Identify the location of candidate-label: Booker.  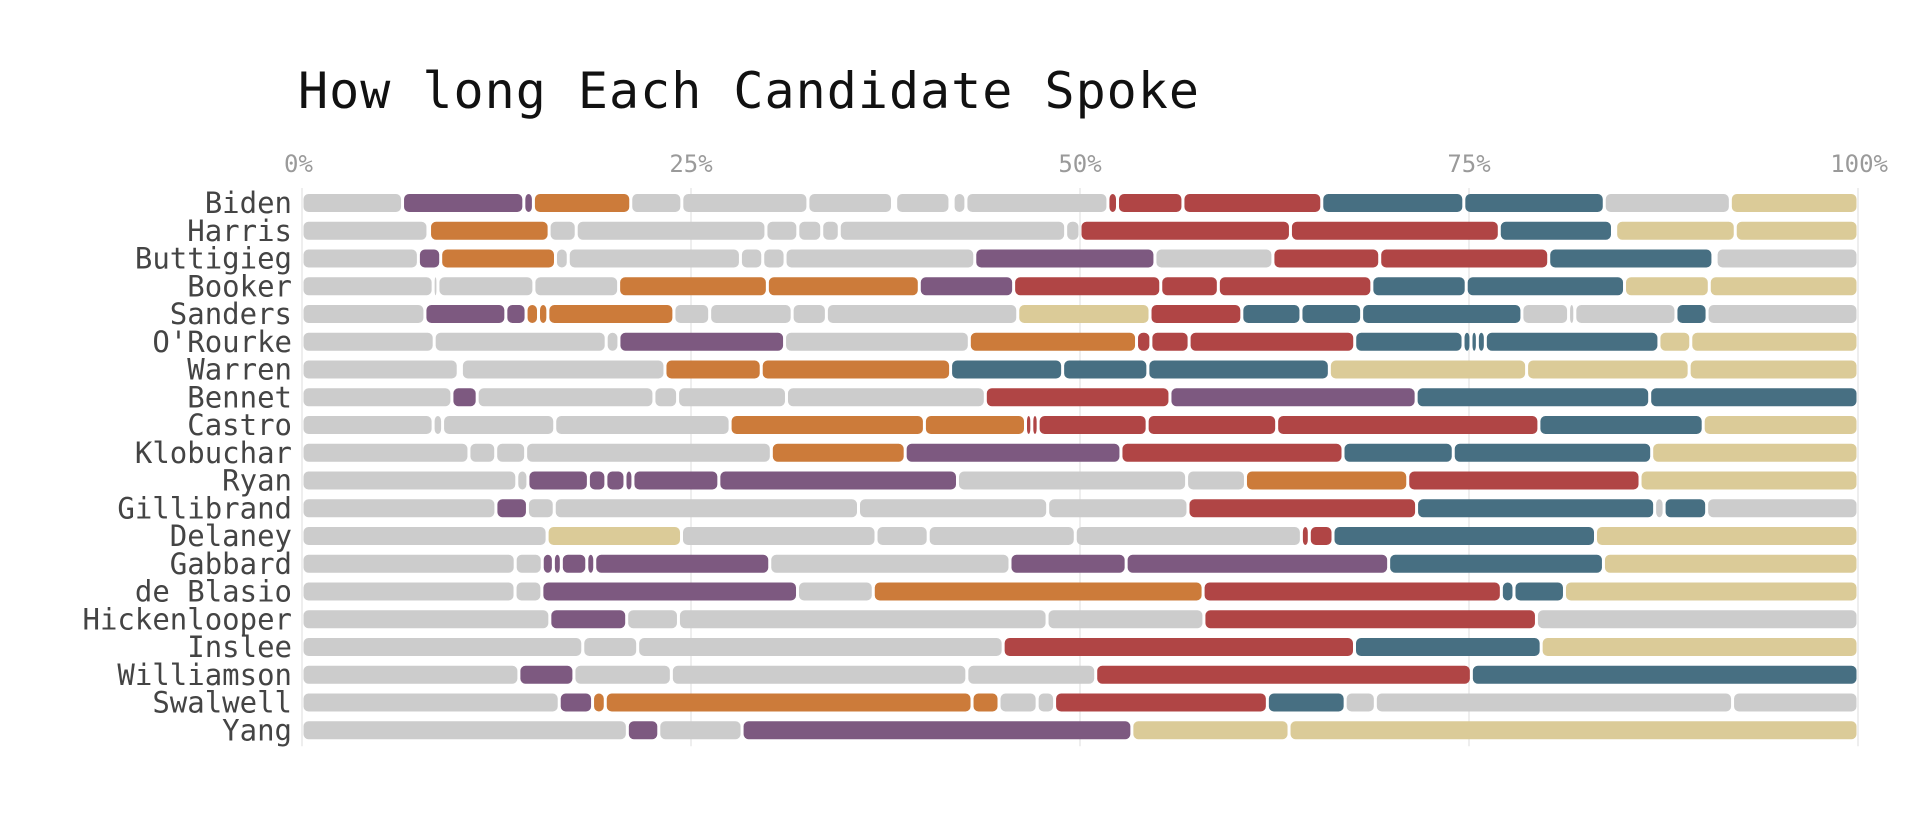
(239, 286).